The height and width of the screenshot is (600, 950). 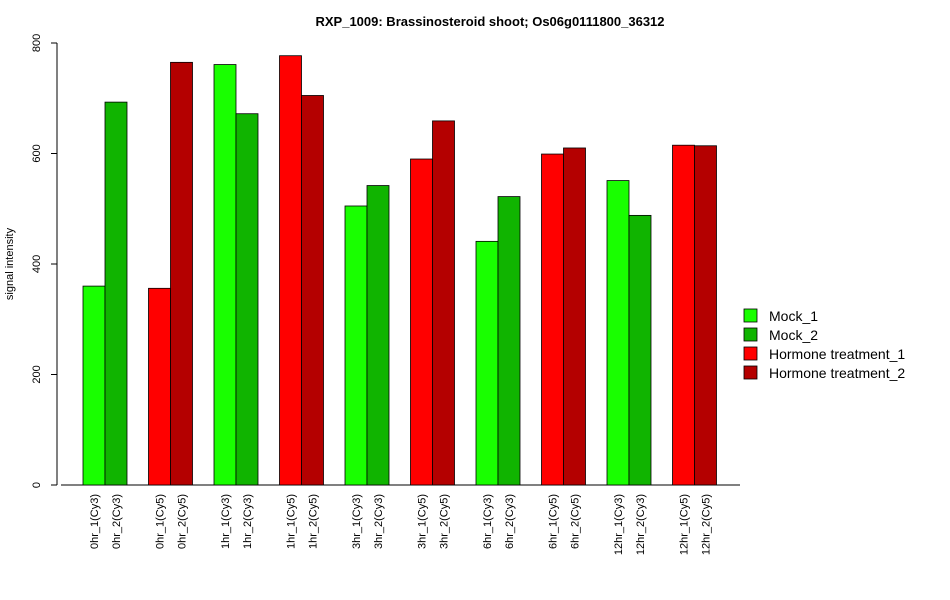 I want to click on x-tick-label: 3hr_1(Cy3), so click(x=357, y=521).